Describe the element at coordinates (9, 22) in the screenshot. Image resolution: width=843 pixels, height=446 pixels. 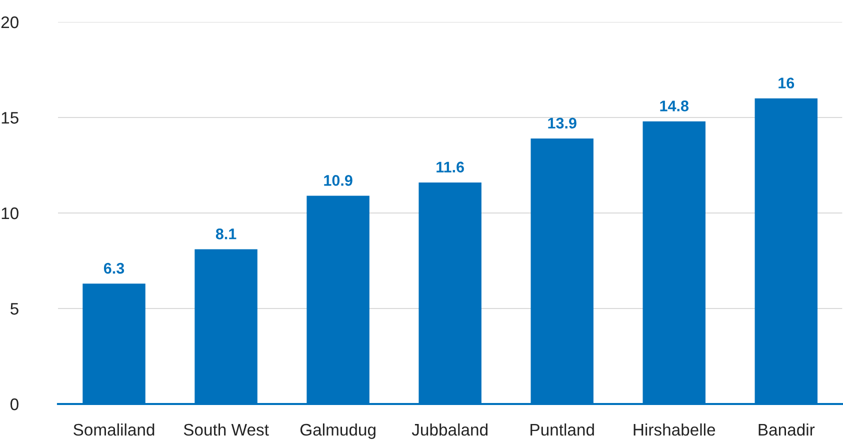
I see `y-tick-label: 20` at that location.